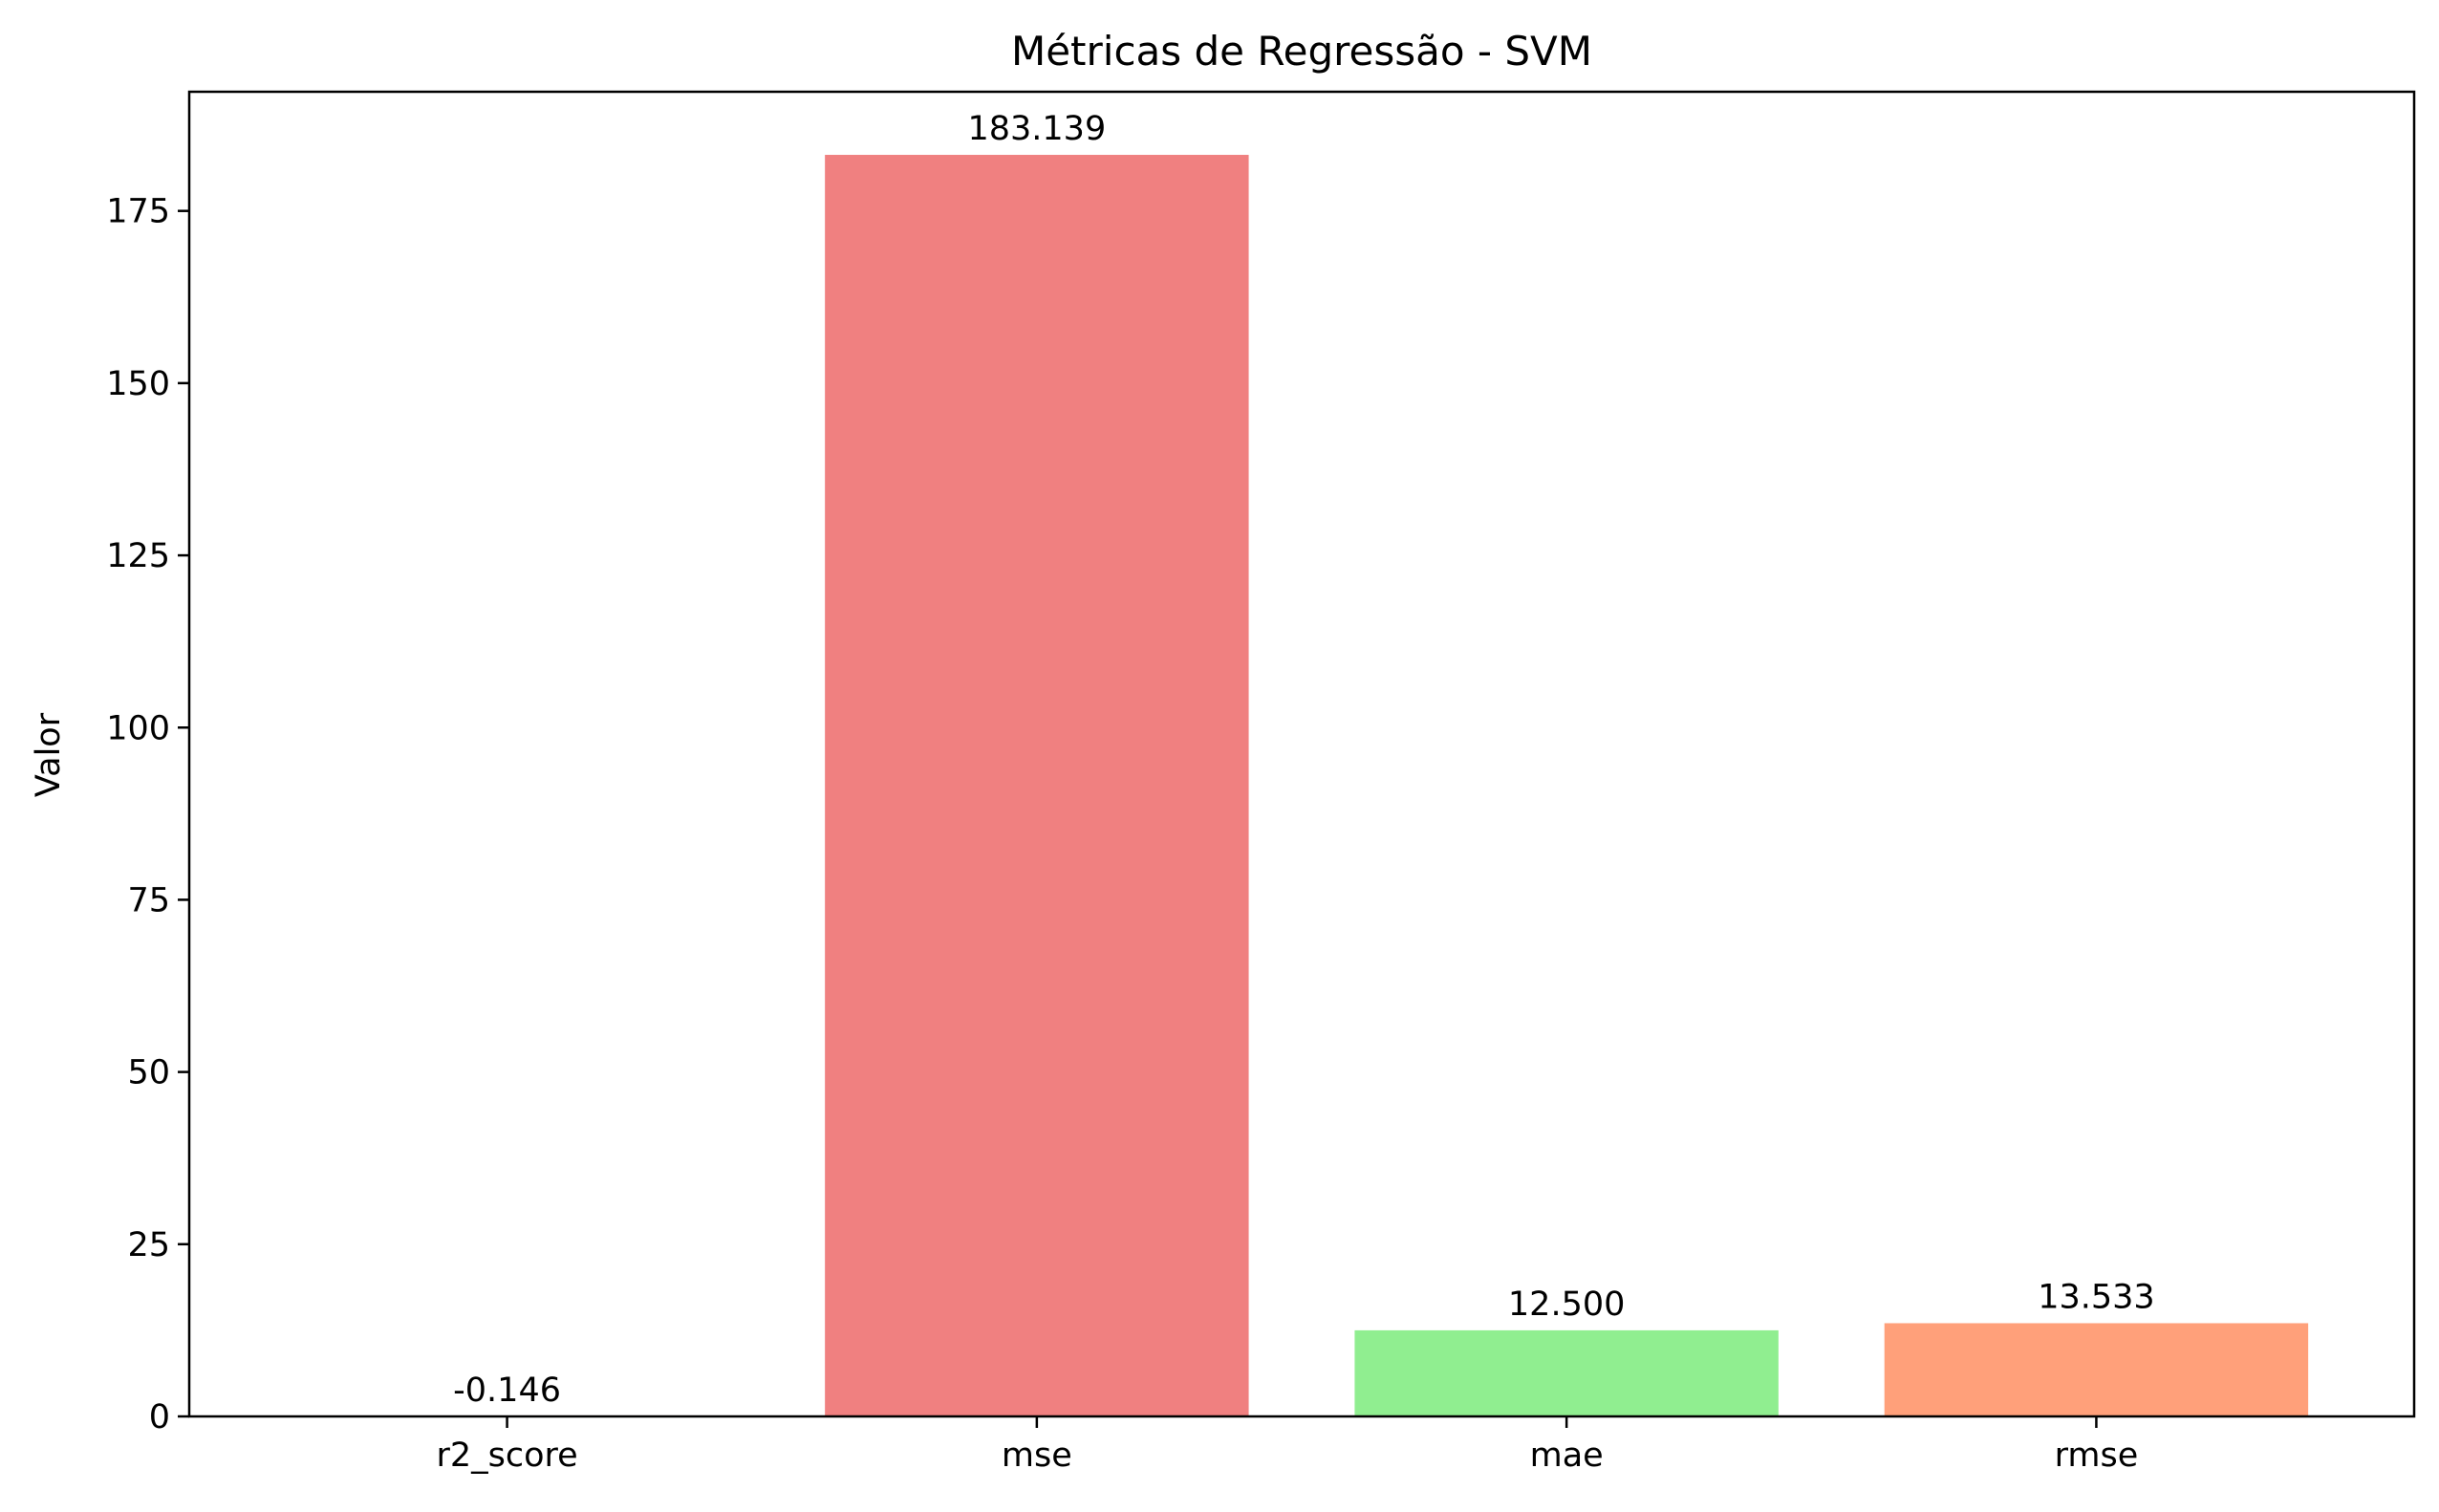 Image resolution: width=2439 pixels, height=1512 pixels. What do you see at coordinates (138, 384) in the screenshot?
I see `y-tick-label: 150` at bounding box center [138, 384].